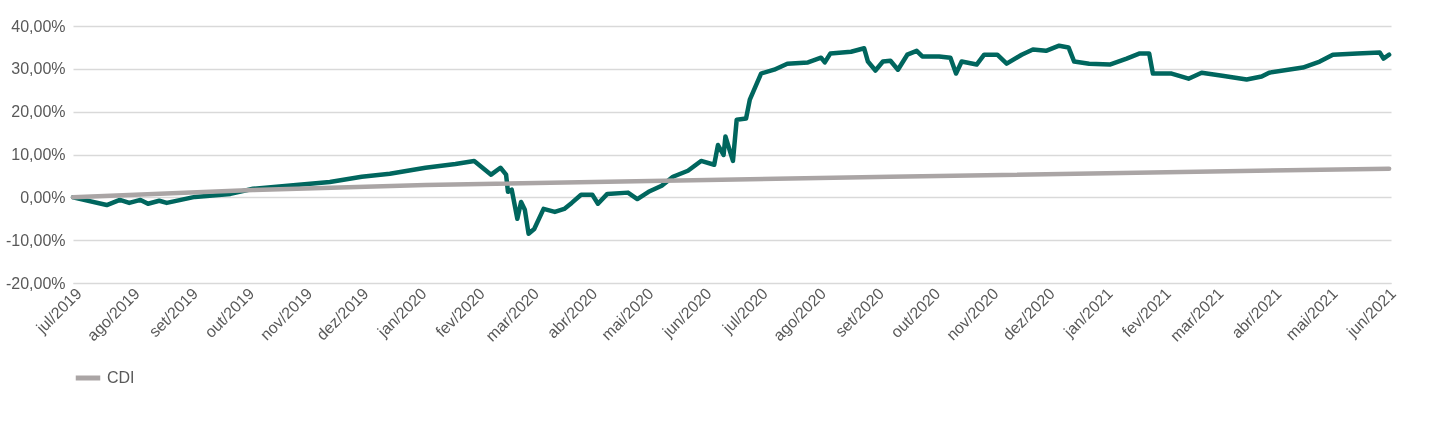 Image resolution: width=1429 pixels, height=434 pixels. I want to click on y-tick-label: 20,00%, so click(38, 112).